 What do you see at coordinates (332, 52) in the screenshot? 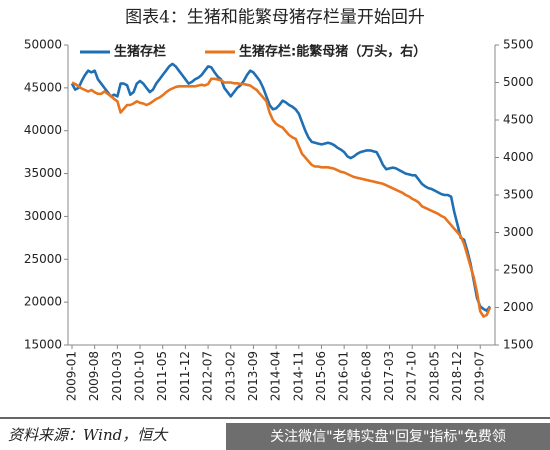
I see `legend-label: 生猪存栏:能繁母猪（万头，右）` at bounding box center [332, 52].